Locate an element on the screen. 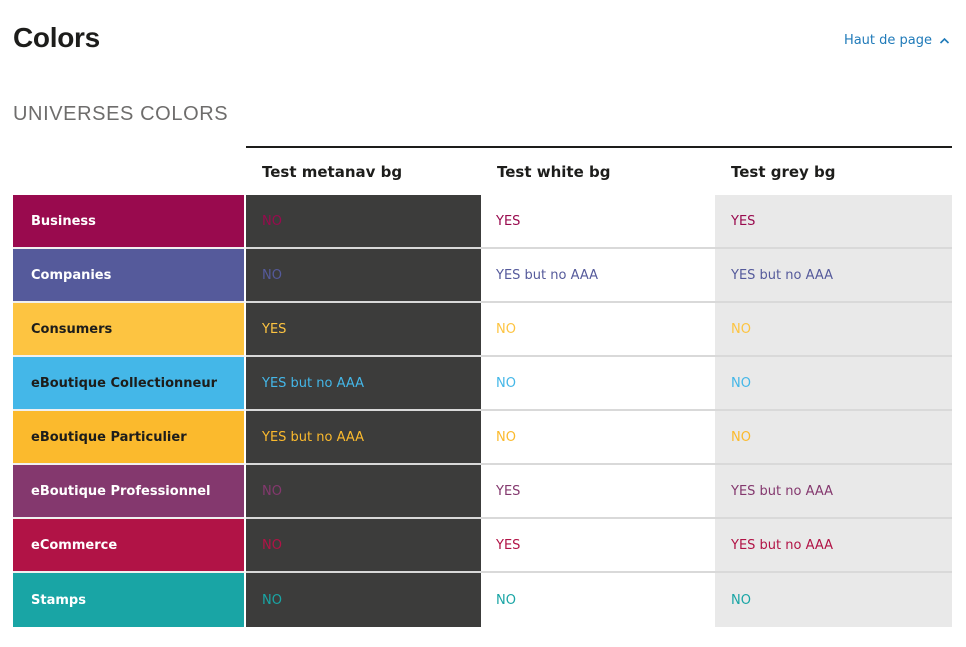 The width and height of the screenshot is (966, 647). column-header-test-grey-bg: Test grey bg is located at coordinates (833, 170).